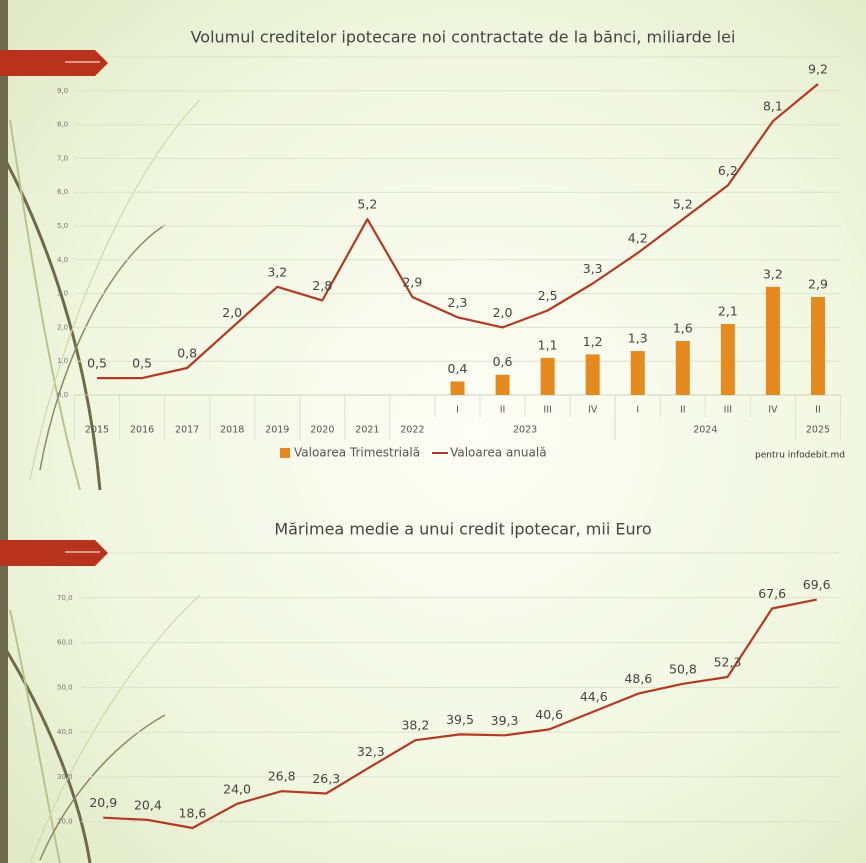  What do you see at coordinates (62, 294) in the screenshot?
I see `y-tick-label: 3,0` at bounding box center [62, 294].